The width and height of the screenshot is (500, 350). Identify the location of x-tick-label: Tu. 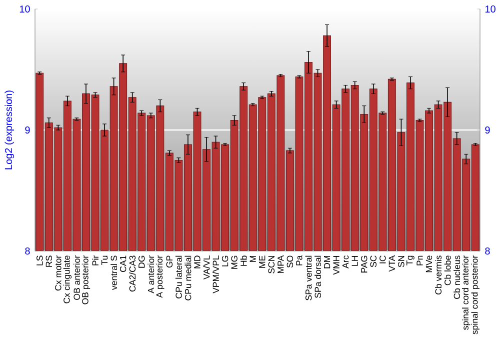
(104, 261).